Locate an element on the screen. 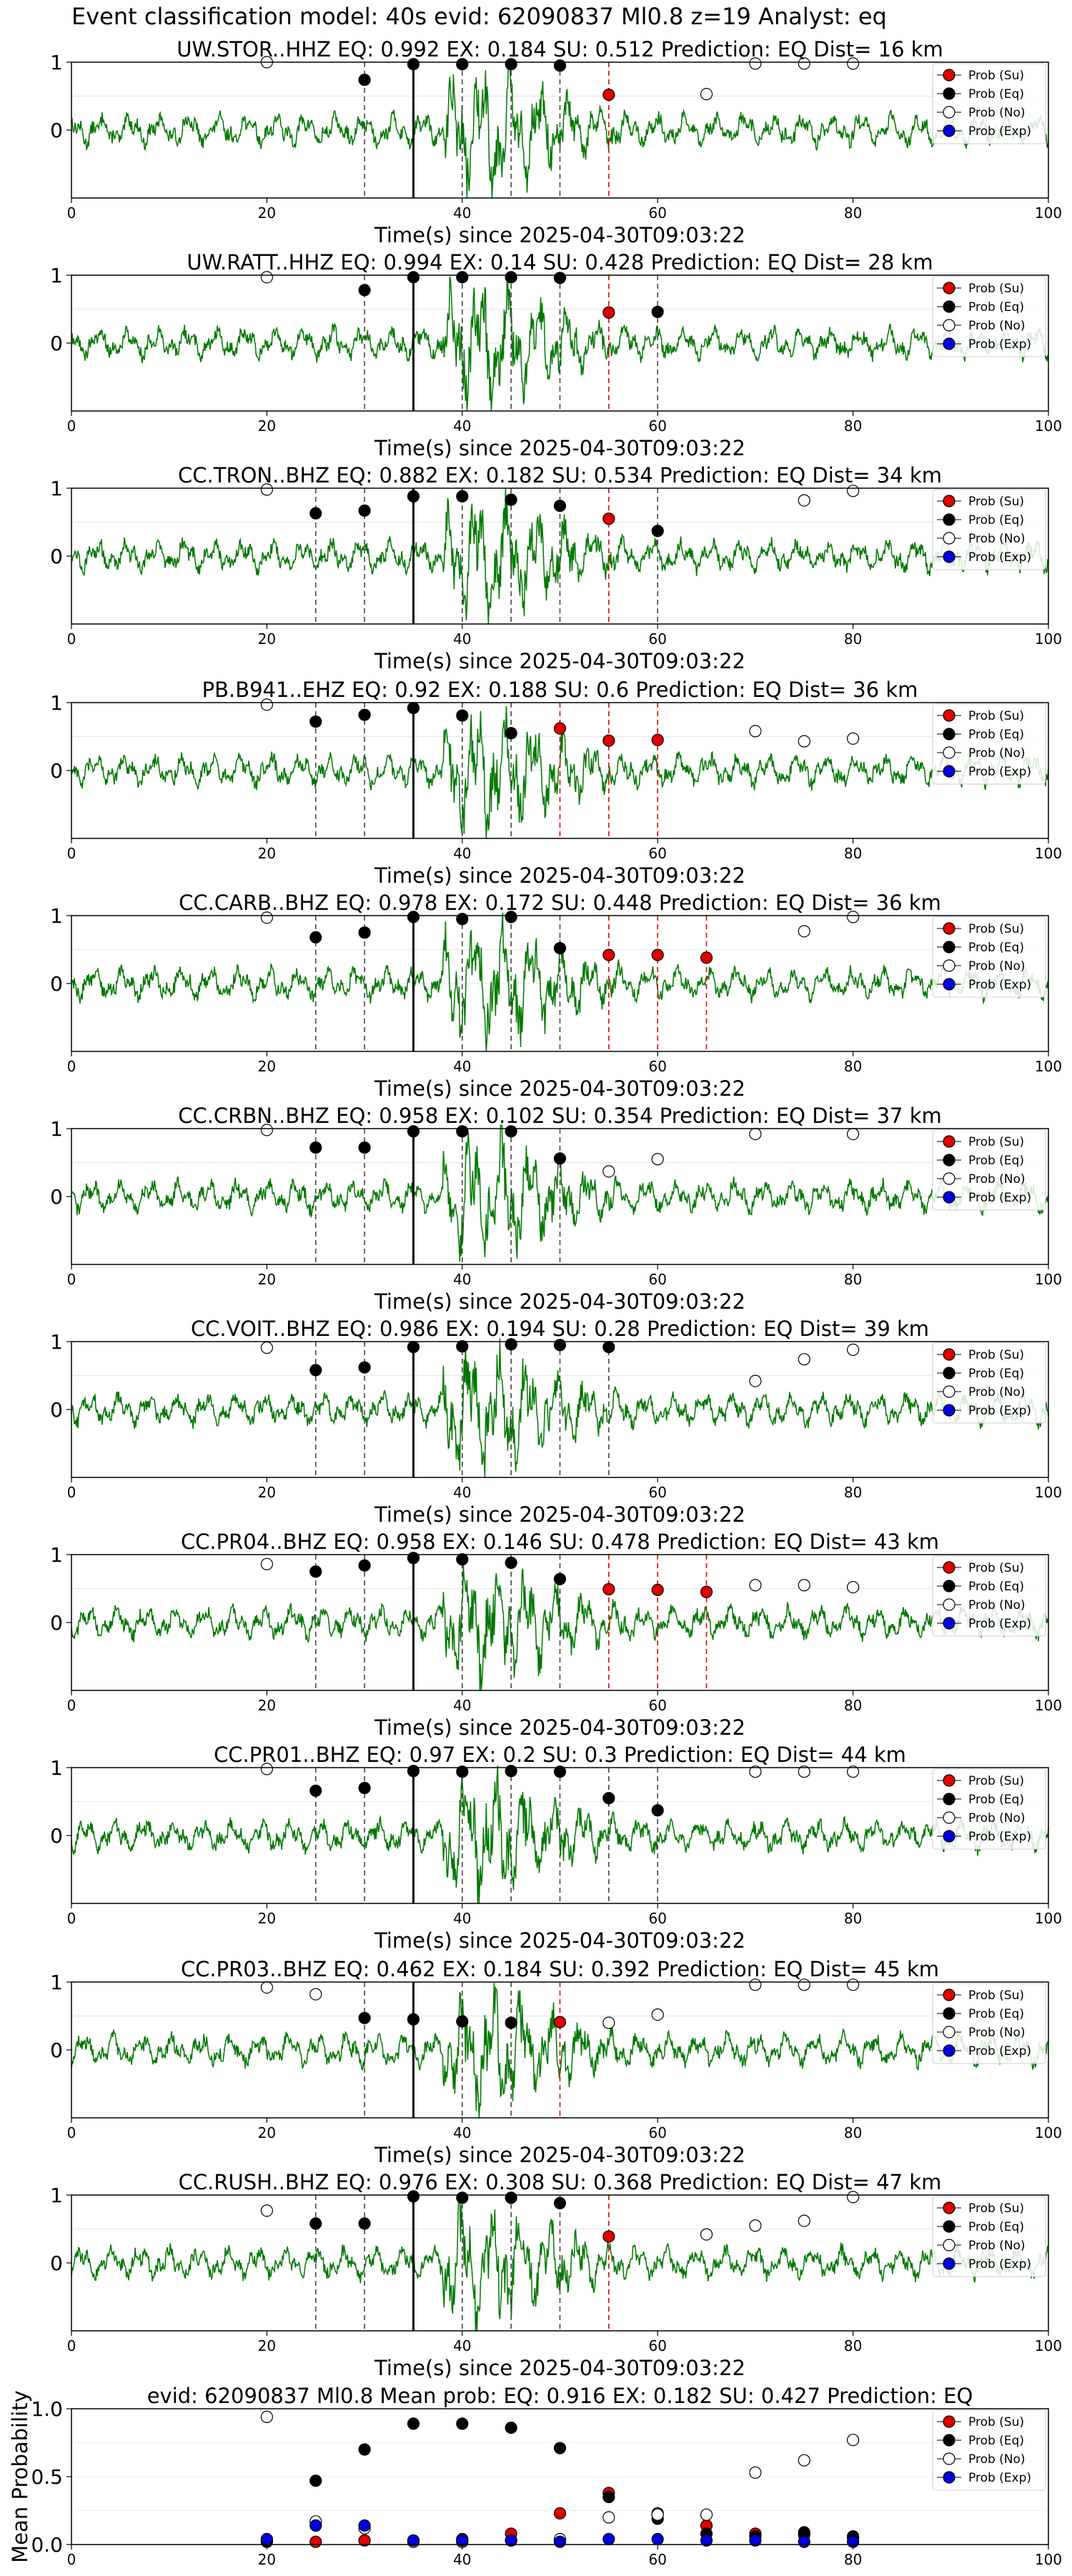  y-tick-label: 0.0 is located at coordinates (47, 2545).